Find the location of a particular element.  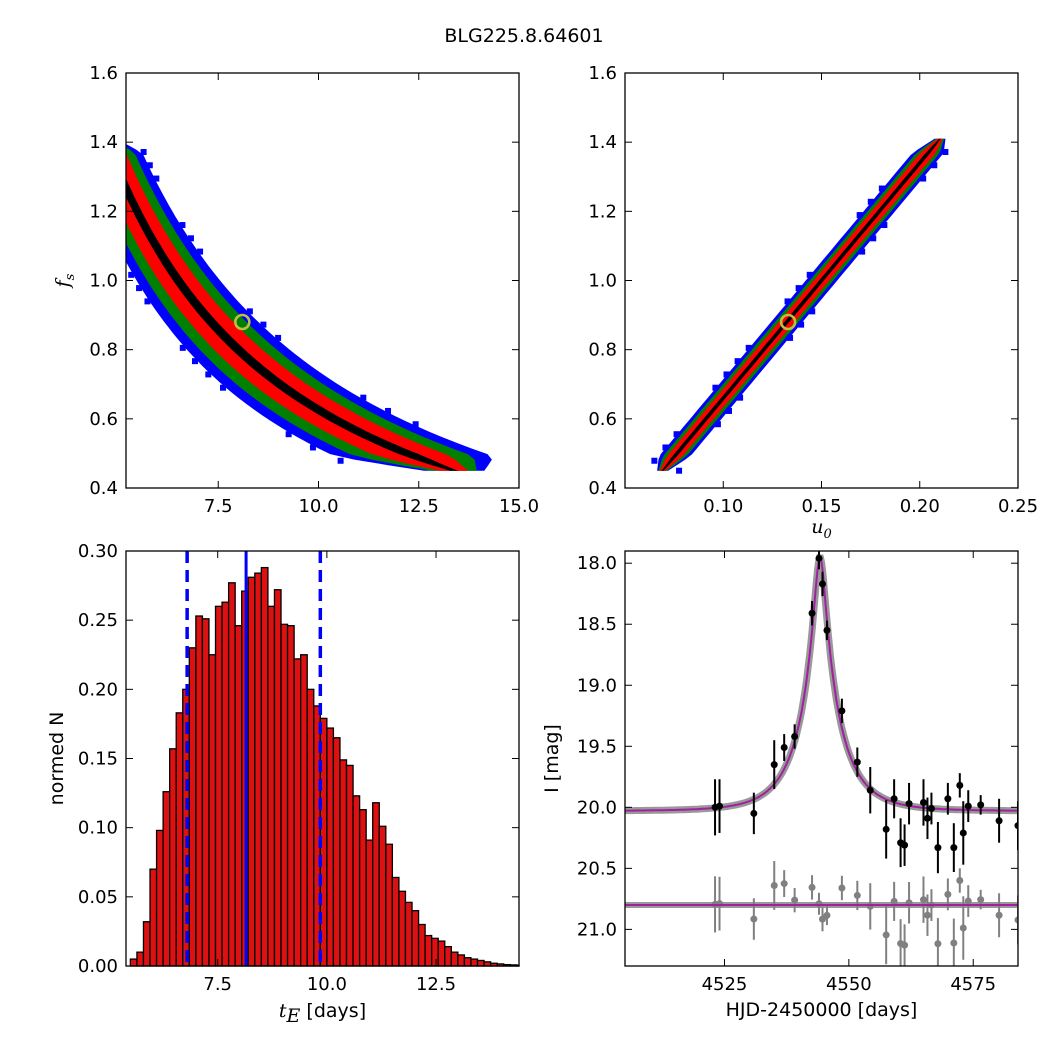

x-tick-label: 7.5 is located at coordinates (217, 984).